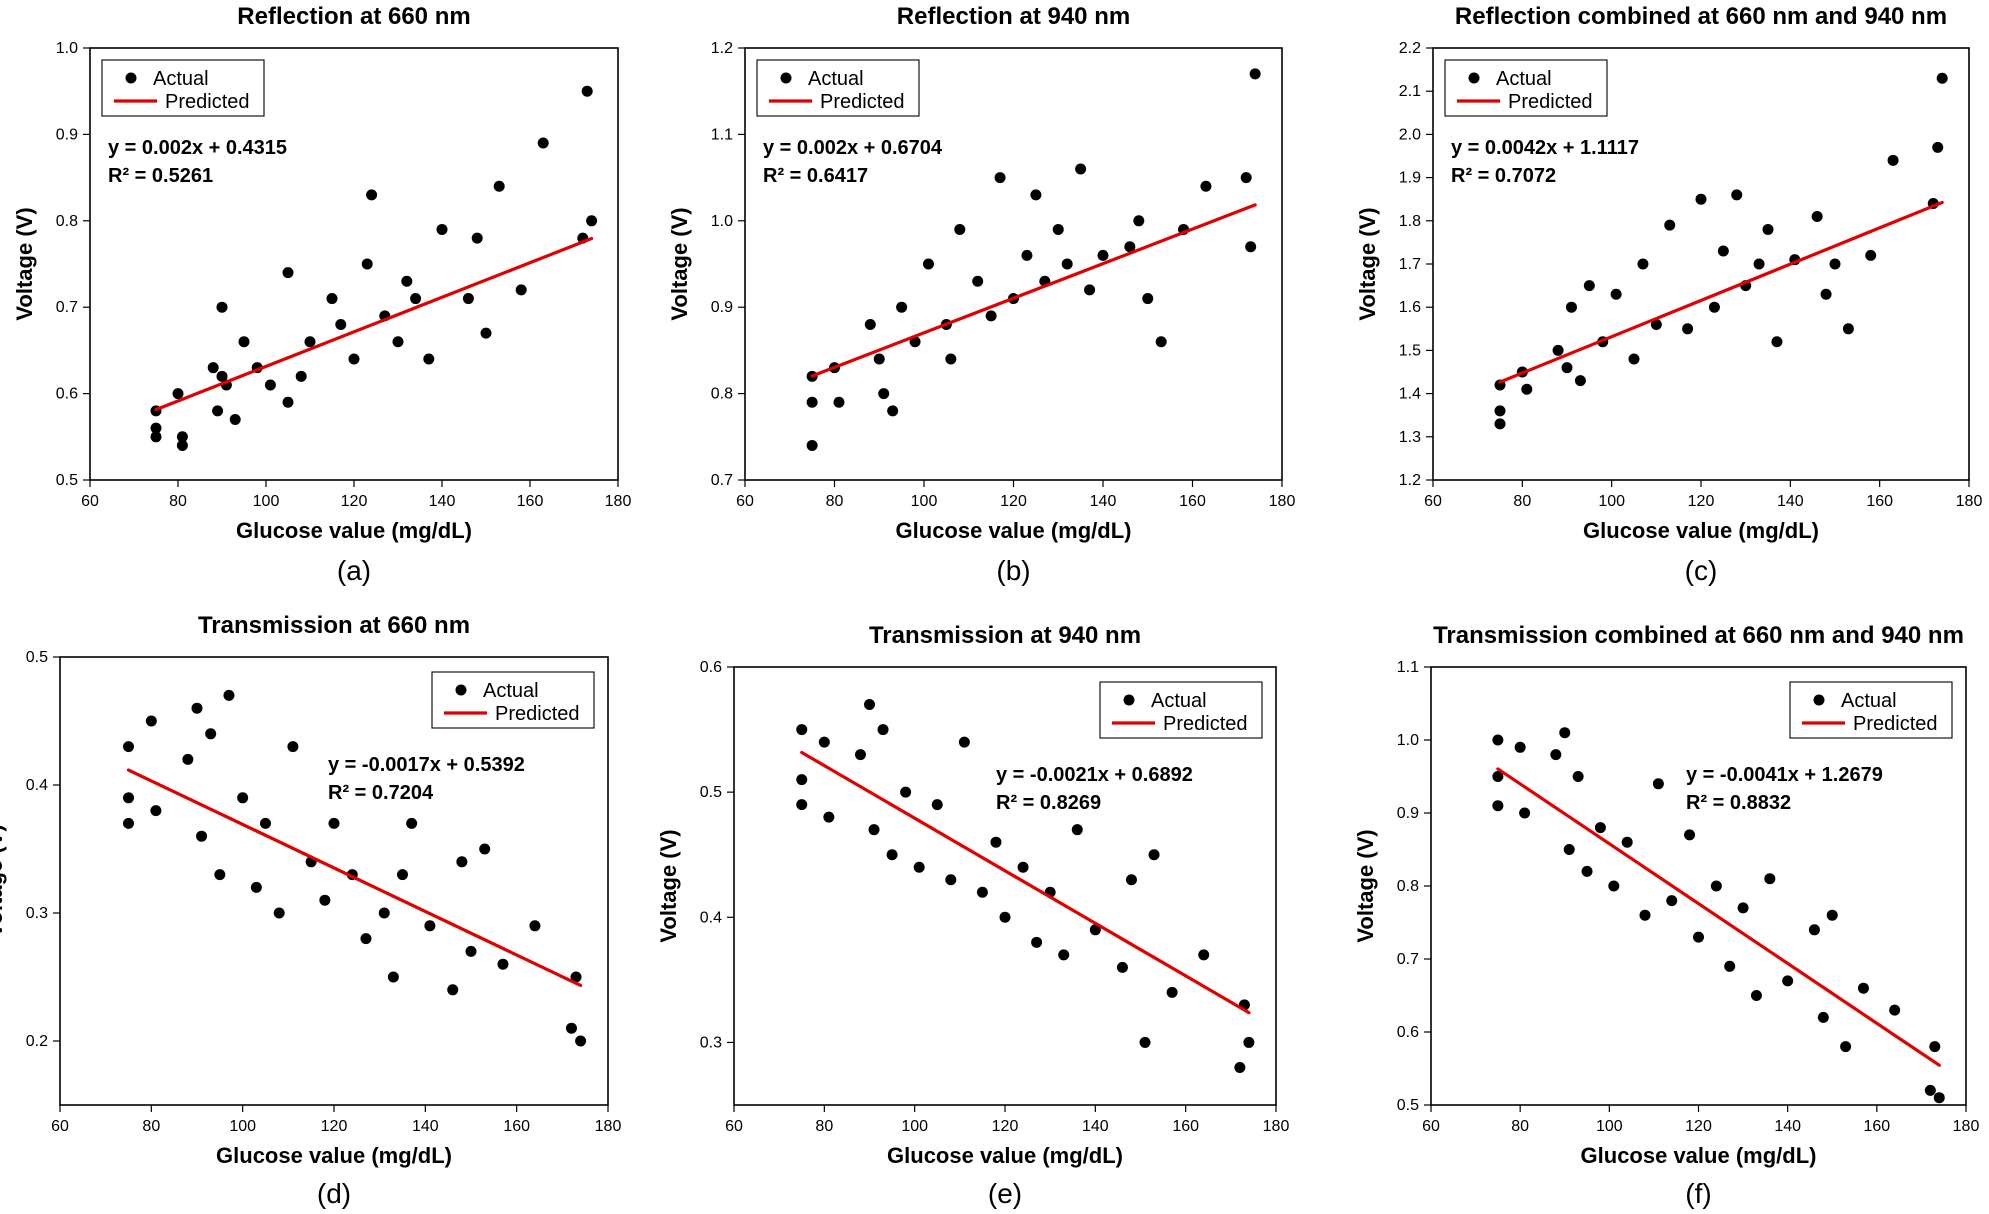  I want to click on r-squared-label-f: R² = 0.8832, so click(1738, 803).